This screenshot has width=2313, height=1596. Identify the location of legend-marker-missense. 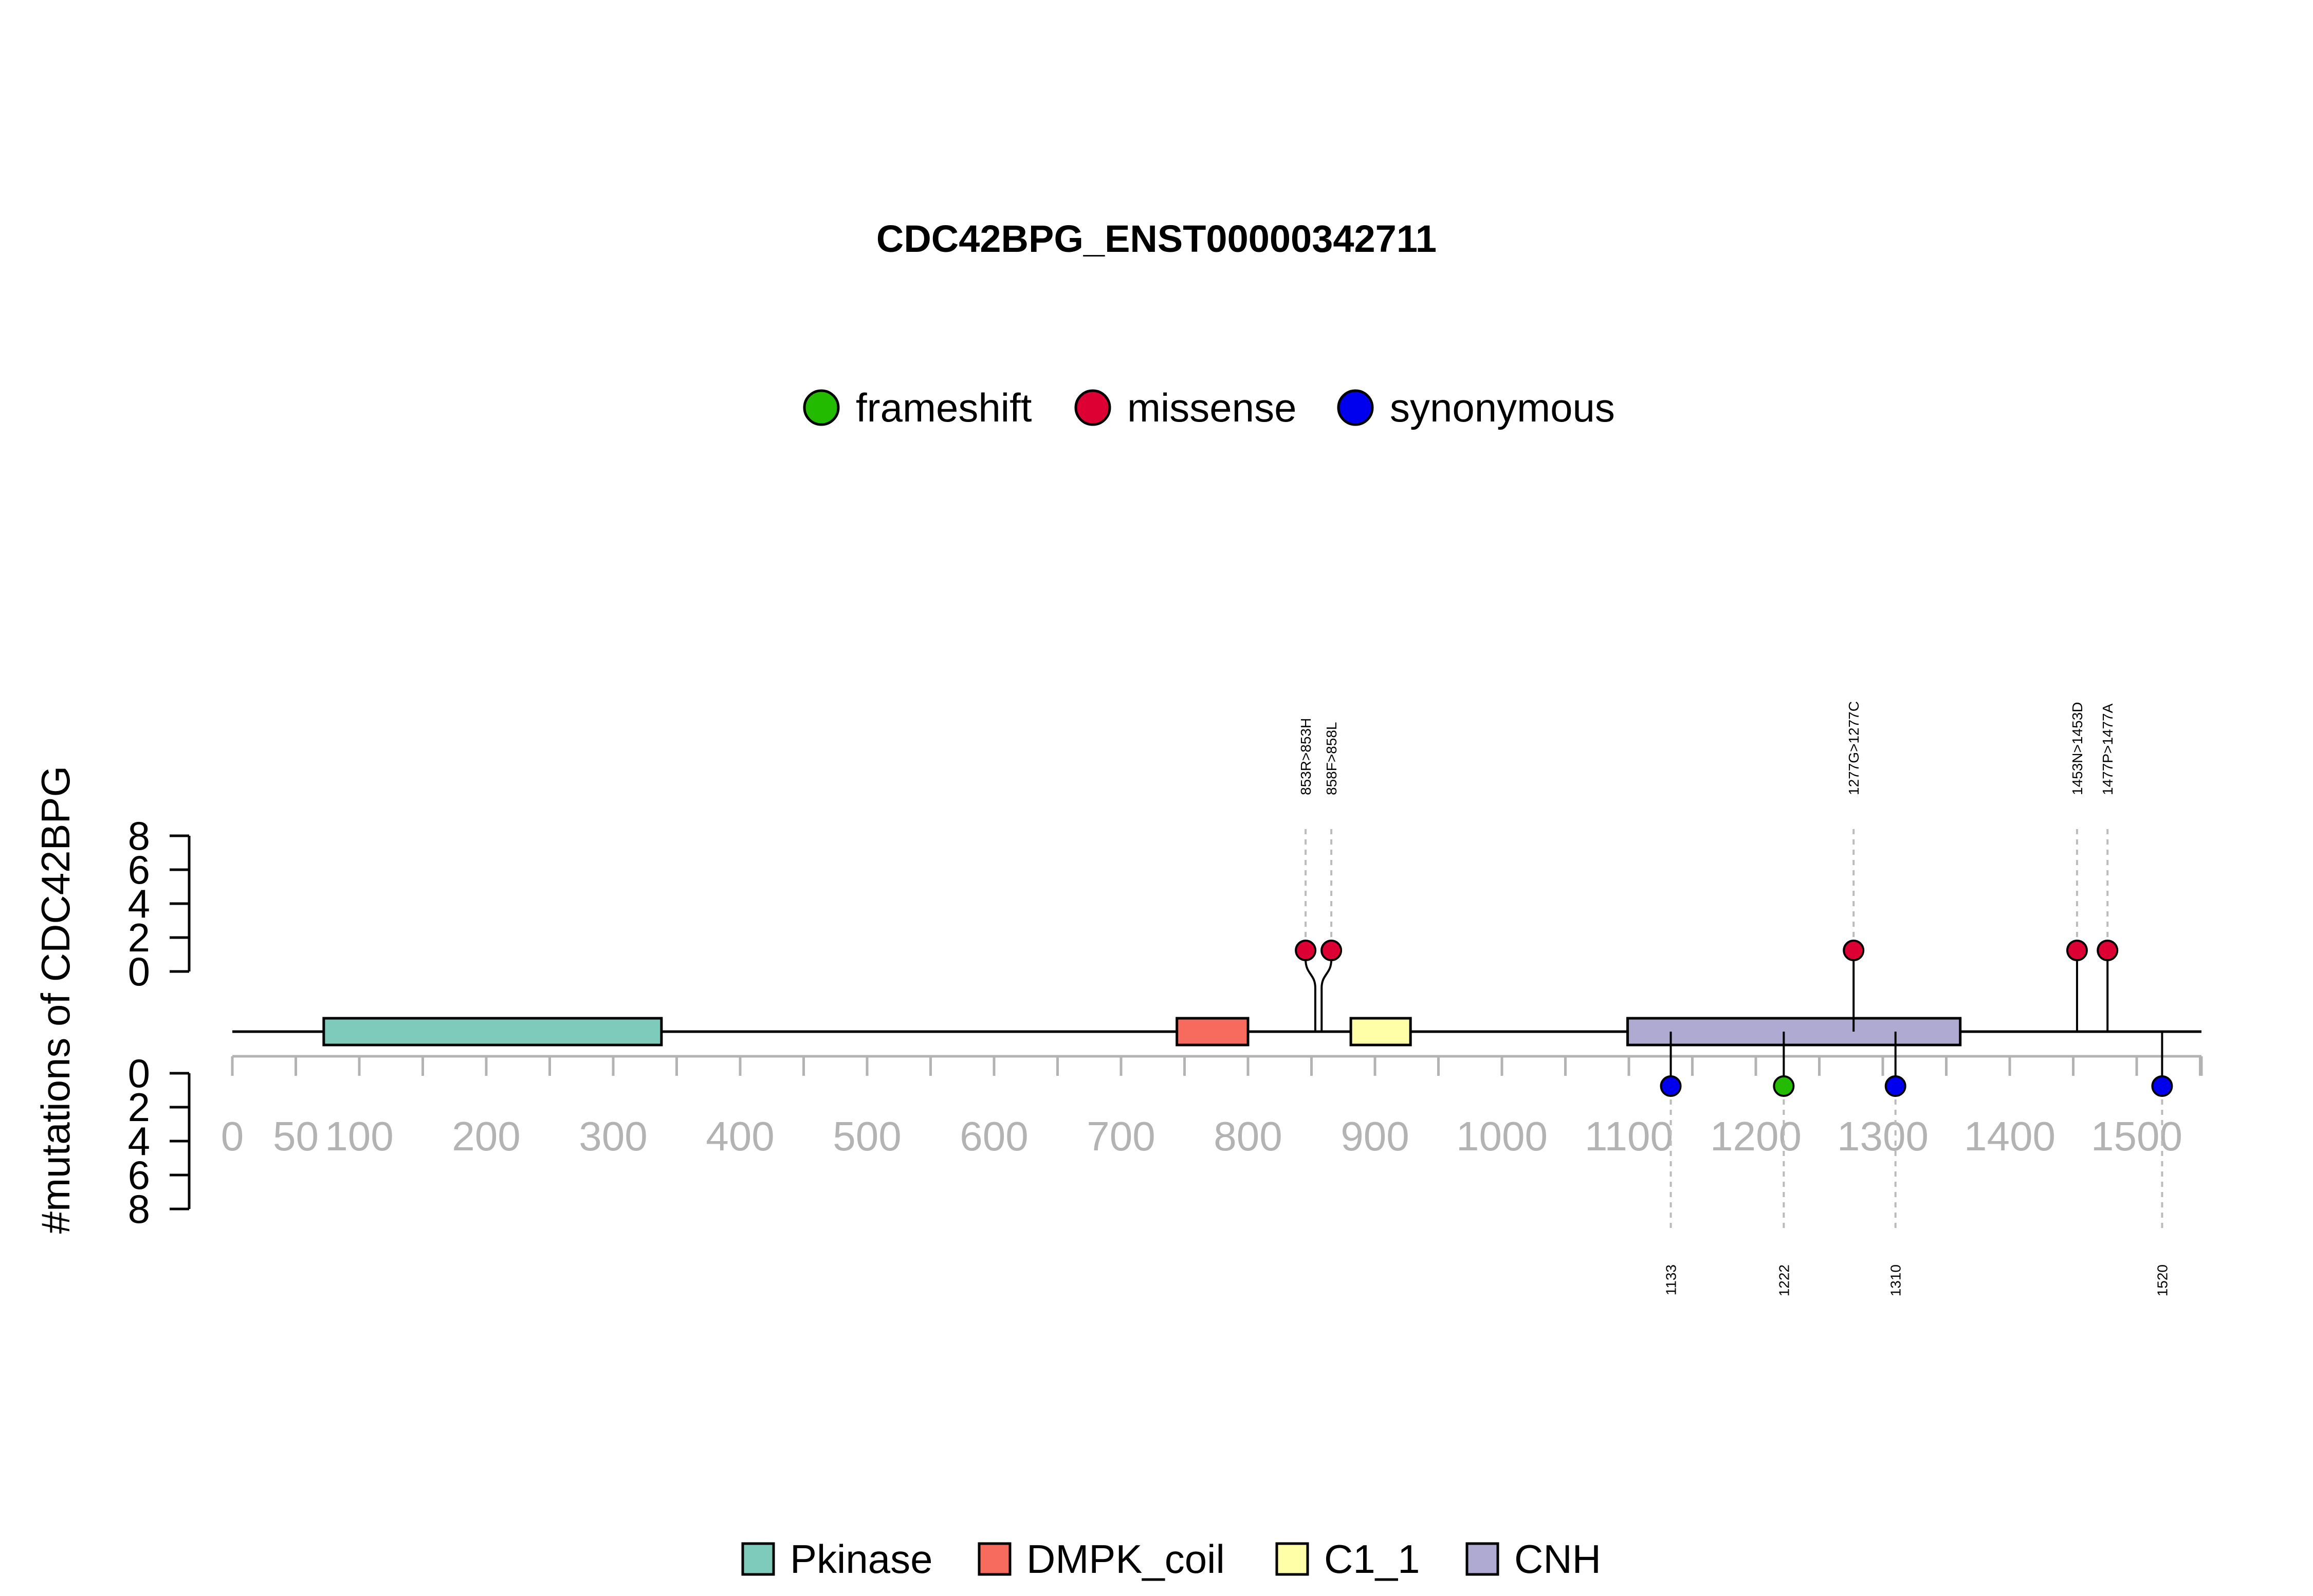
(1092, 408).